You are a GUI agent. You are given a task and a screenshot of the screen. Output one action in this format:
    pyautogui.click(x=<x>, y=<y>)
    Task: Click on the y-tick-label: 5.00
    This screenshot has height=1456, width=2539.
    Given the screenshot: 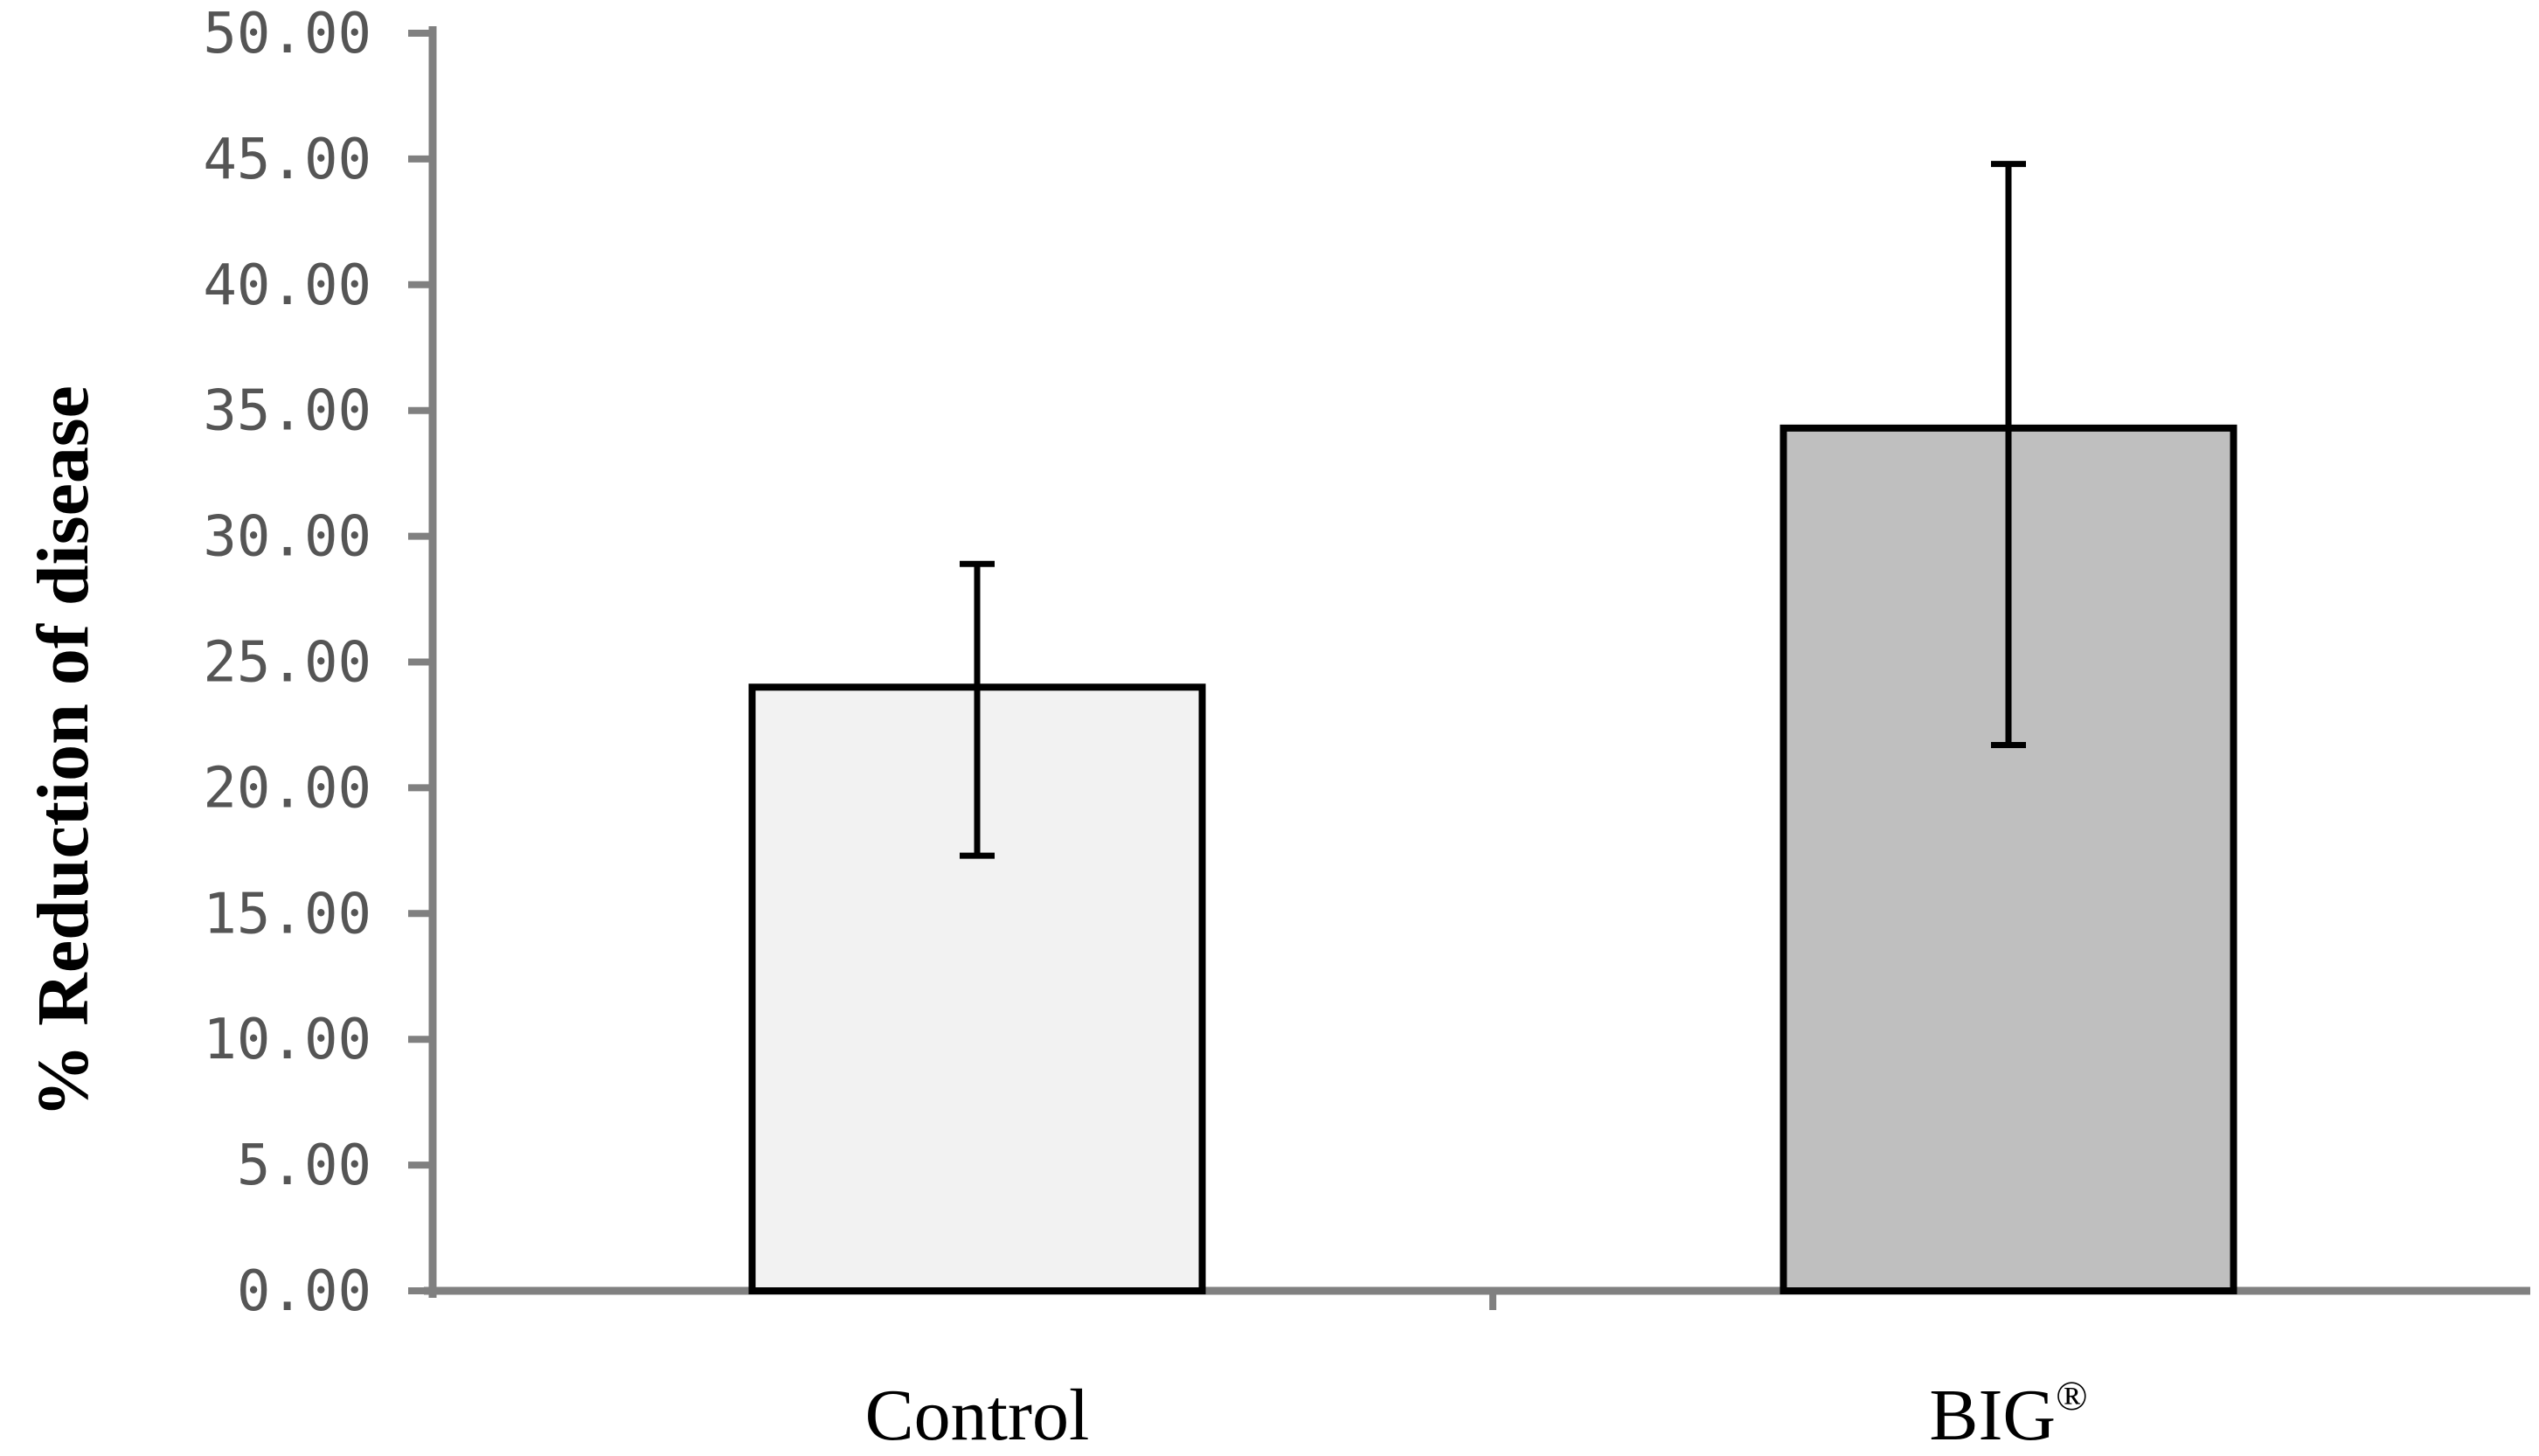 What is the action you would take?
    pyautogui.click(x=304, y=1166)
    